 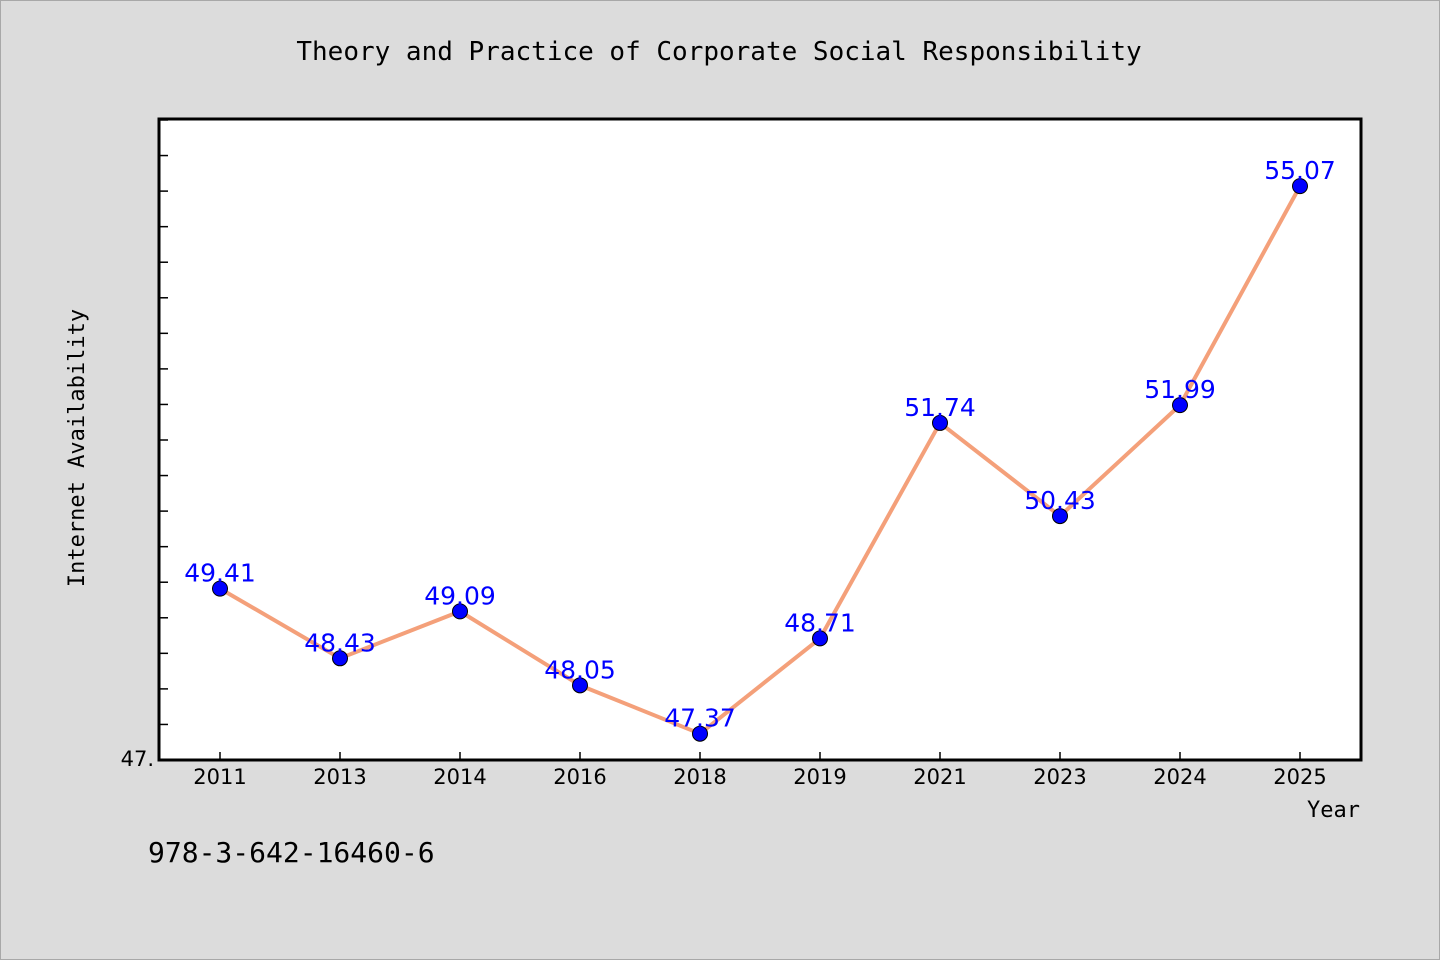 What do you see at coordinates (164, 440) in the screenshot?
I see `y-axis-ticks` at bounding box center [164, 440].